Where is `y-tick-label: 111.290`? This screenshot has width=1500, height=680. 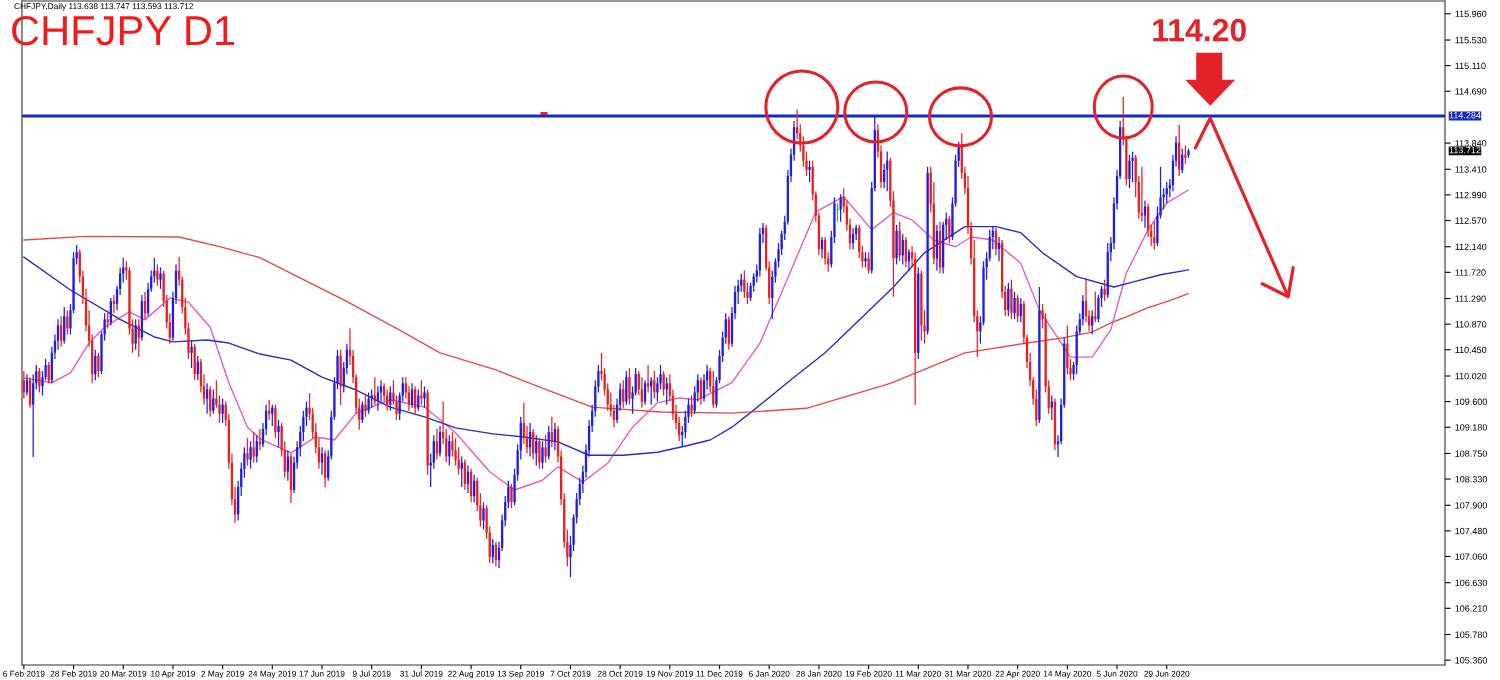
y-tick-label: 111.290 is located at coordinates (1470, 298).